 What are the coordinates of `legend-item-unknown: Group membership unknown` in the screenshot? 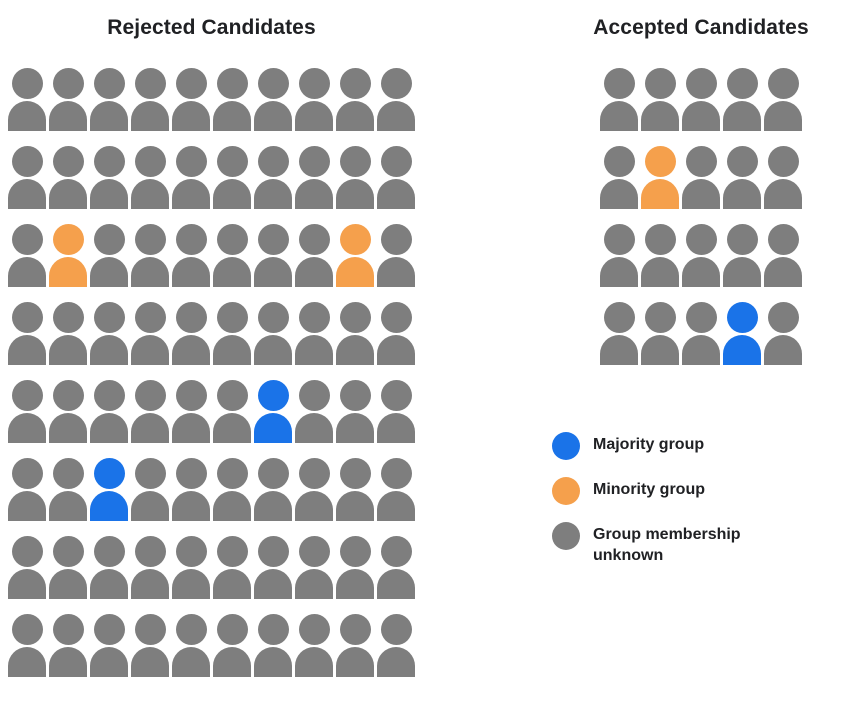 It's located at (658, 544).